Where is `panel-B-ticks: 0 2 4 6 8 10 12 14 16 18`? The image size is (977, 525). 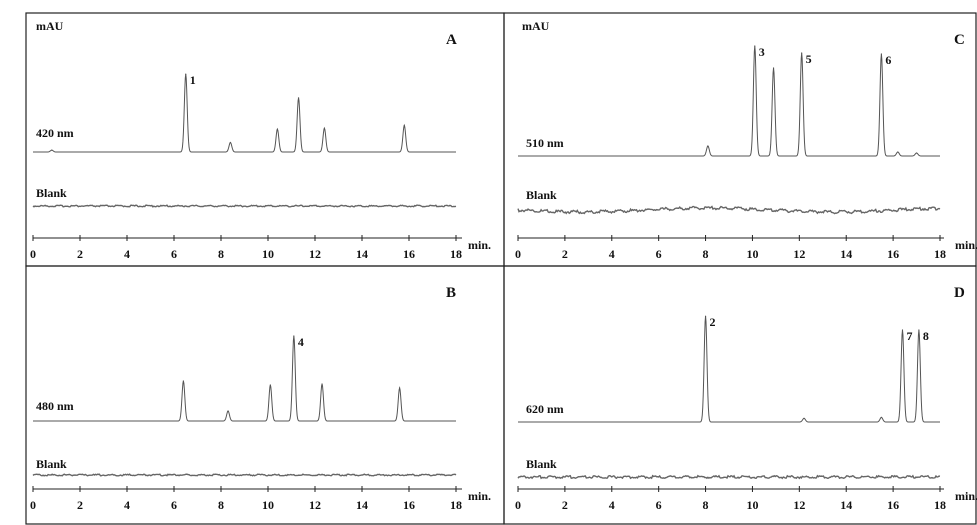
panel-B-ticks: 0 2 4 6 8 10 12 14 16 18 is located at coordinates (246, 499).